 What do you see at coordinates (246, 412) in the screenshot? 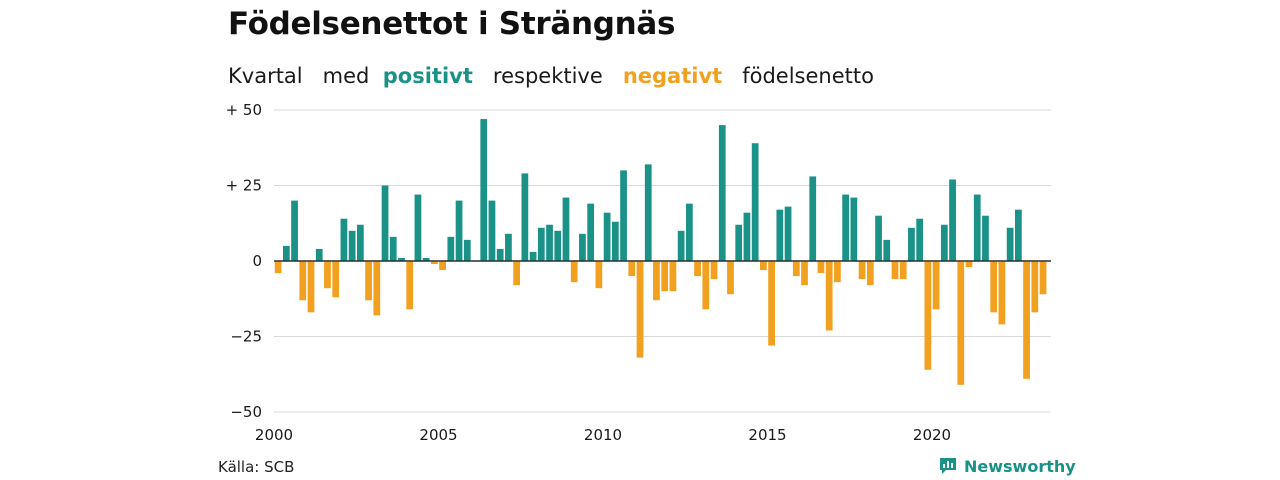
I see `y-tick-label: −50` at bounding box center [246, 412].